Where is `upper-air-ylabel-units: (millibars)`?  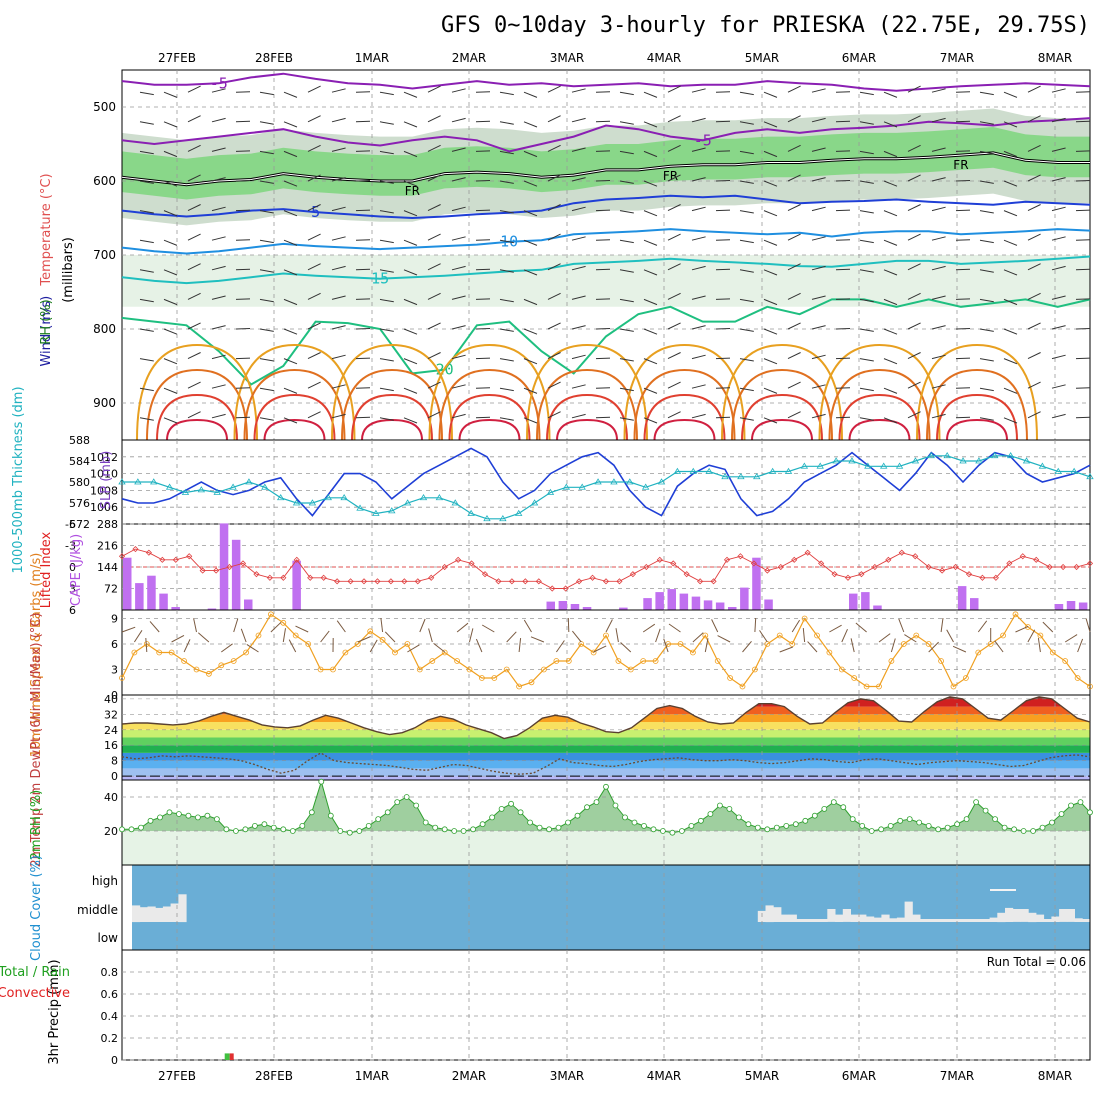 upper-air-ylabel-units: (millibars) is located at coordinates (68, 270).